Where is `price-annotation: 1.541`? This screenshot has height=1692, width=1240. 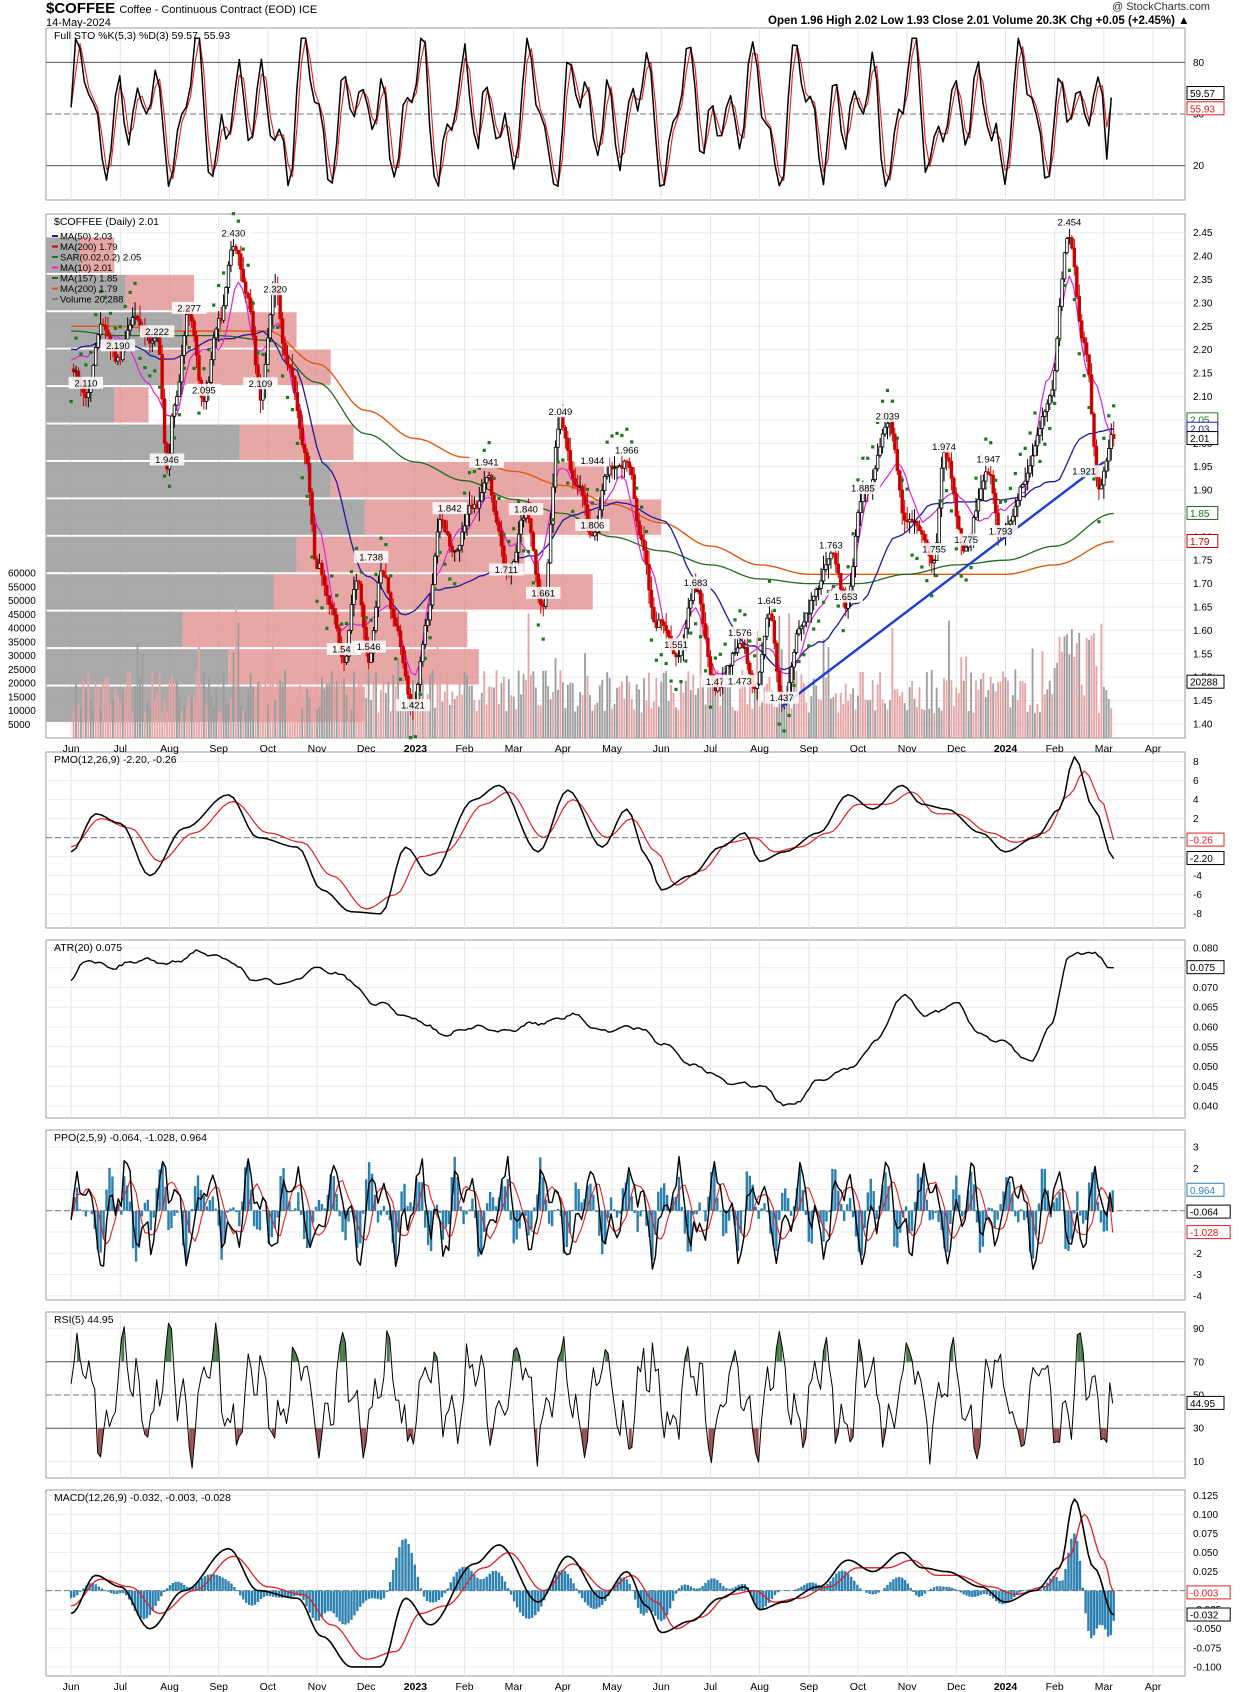
price-annotation: 1.541 is located at coordinates (344, 649).